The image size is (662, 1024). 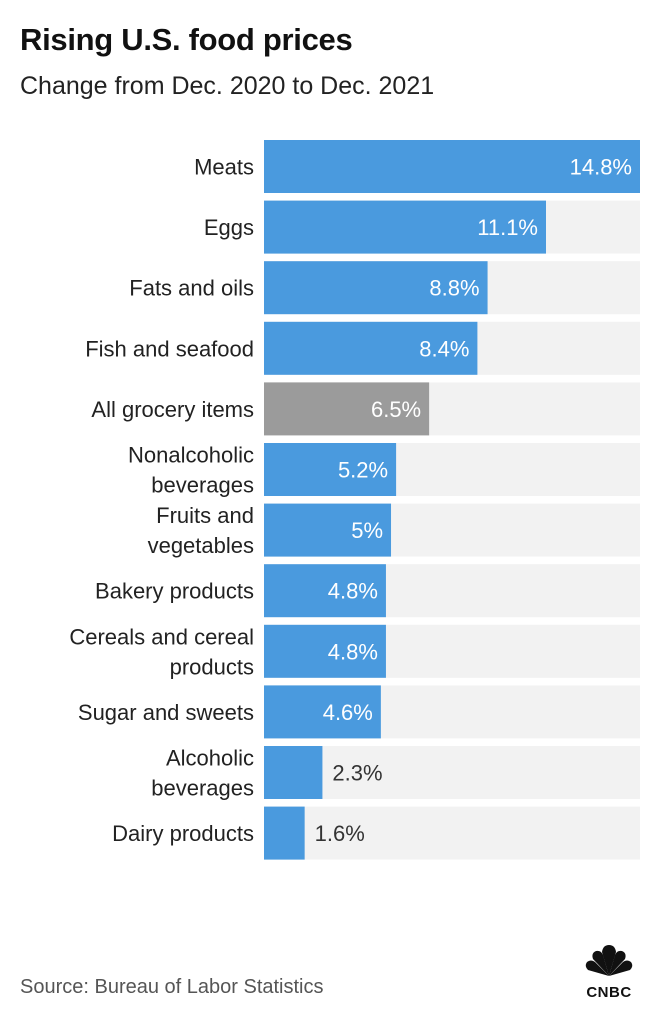 What do you see at coordinates (183, 833) in the screenshot?
I see `category-label: Dairy products` at bounding box center [183, 833].